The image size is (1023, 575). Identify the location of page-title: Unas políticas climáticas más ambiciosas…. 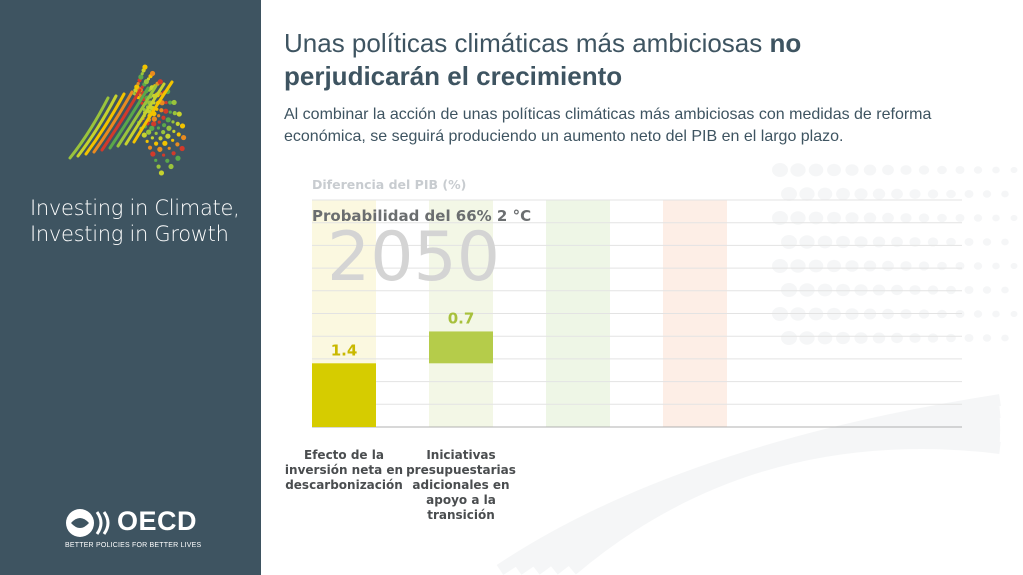
(644, 60).